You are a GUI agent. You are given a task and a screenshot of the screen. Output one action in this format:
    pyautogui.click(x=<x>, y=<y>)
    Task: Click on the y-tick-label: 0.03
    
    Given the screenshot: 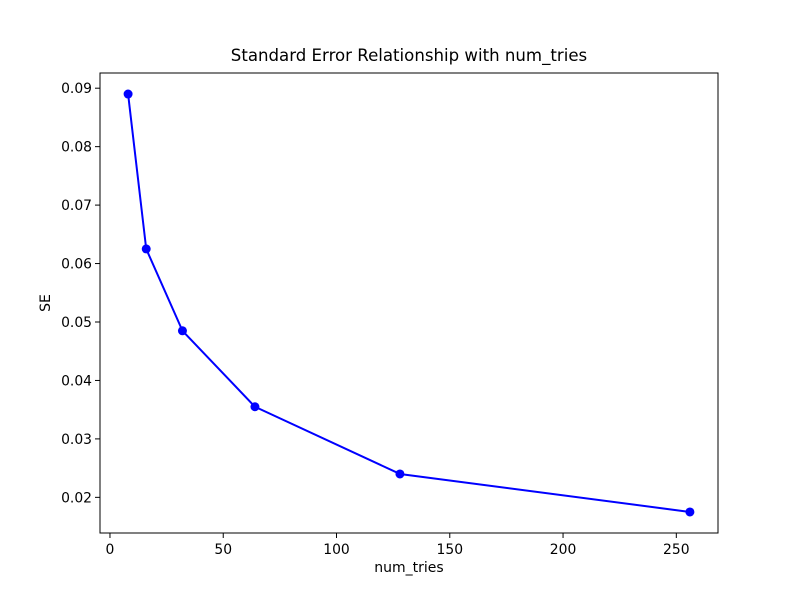 What is the action you would take?
    pyautogui.click(x=76, y=440)
    